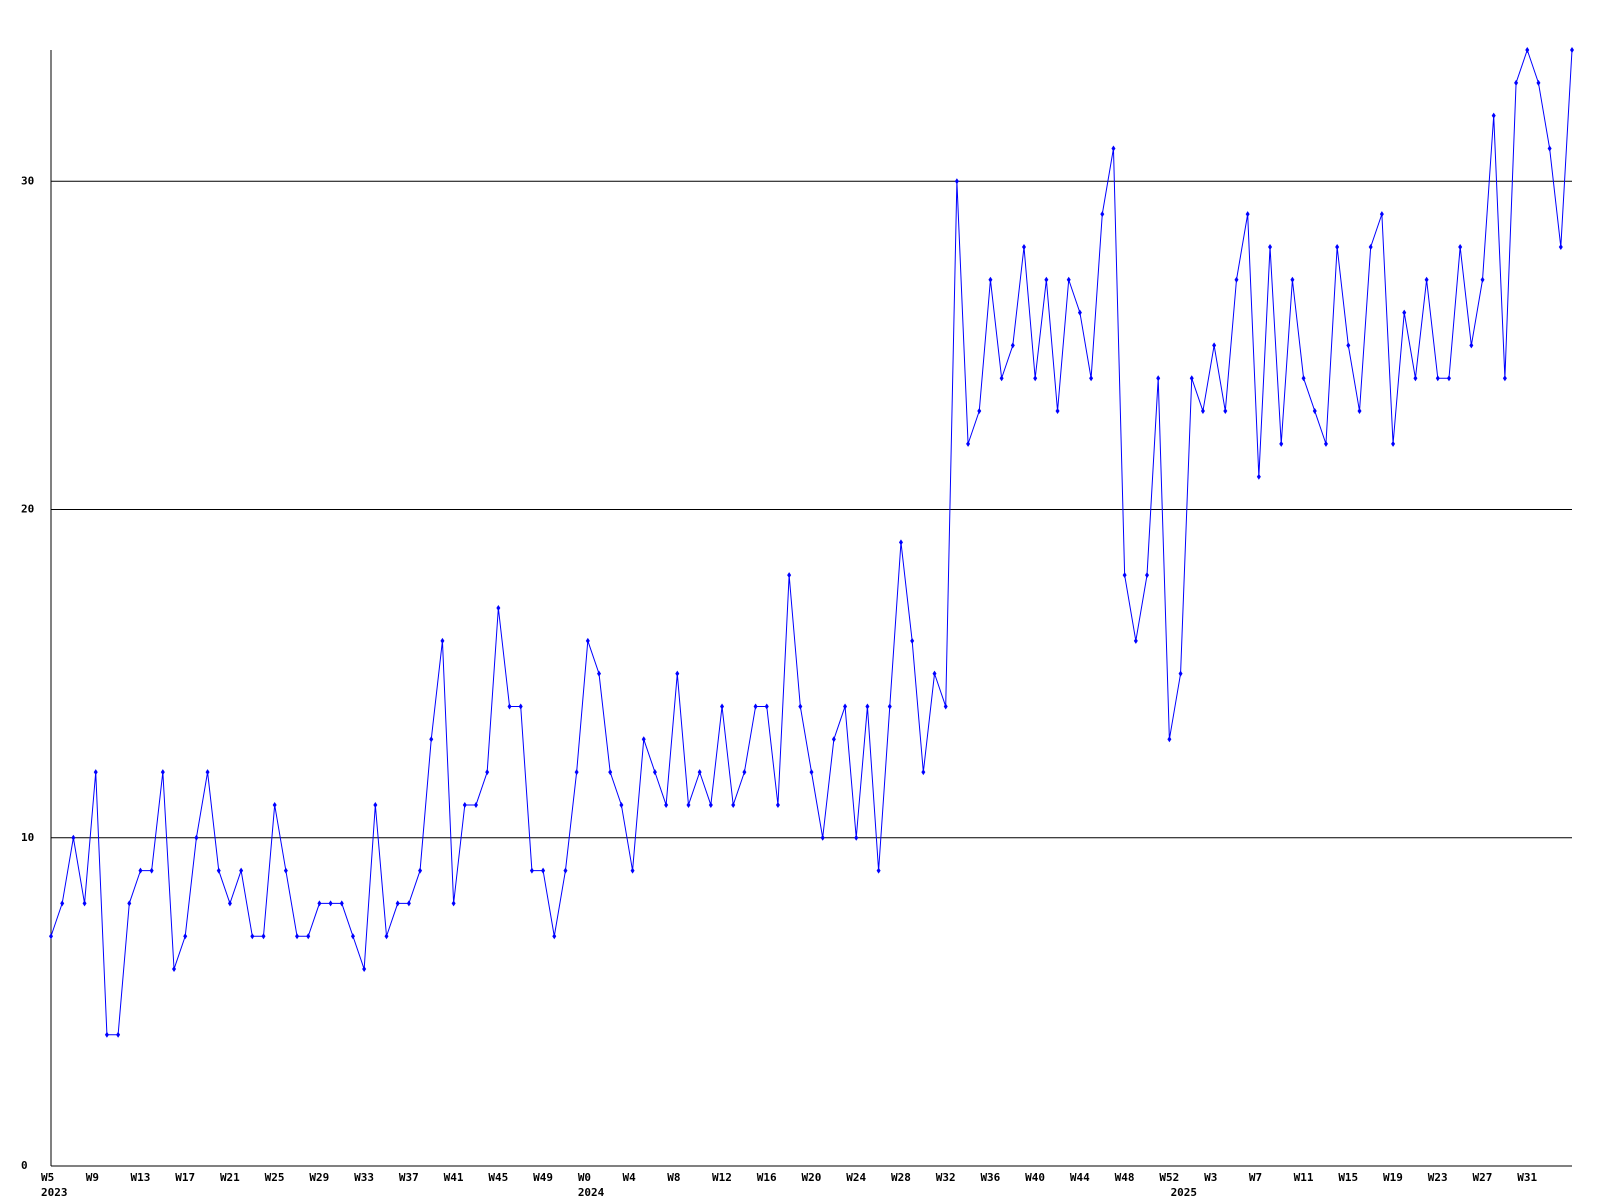 This screenshot has width=1600, height=1200. I want to click on year-label: 2023, so click(54, 1192).